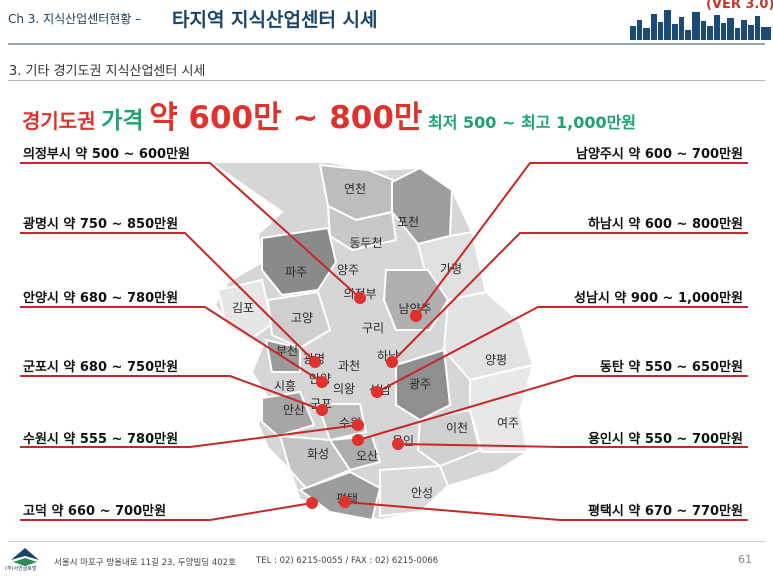 This screenshot has width=773, height=580. I want to click on map-region-label: 시흥, so click(285, 386).